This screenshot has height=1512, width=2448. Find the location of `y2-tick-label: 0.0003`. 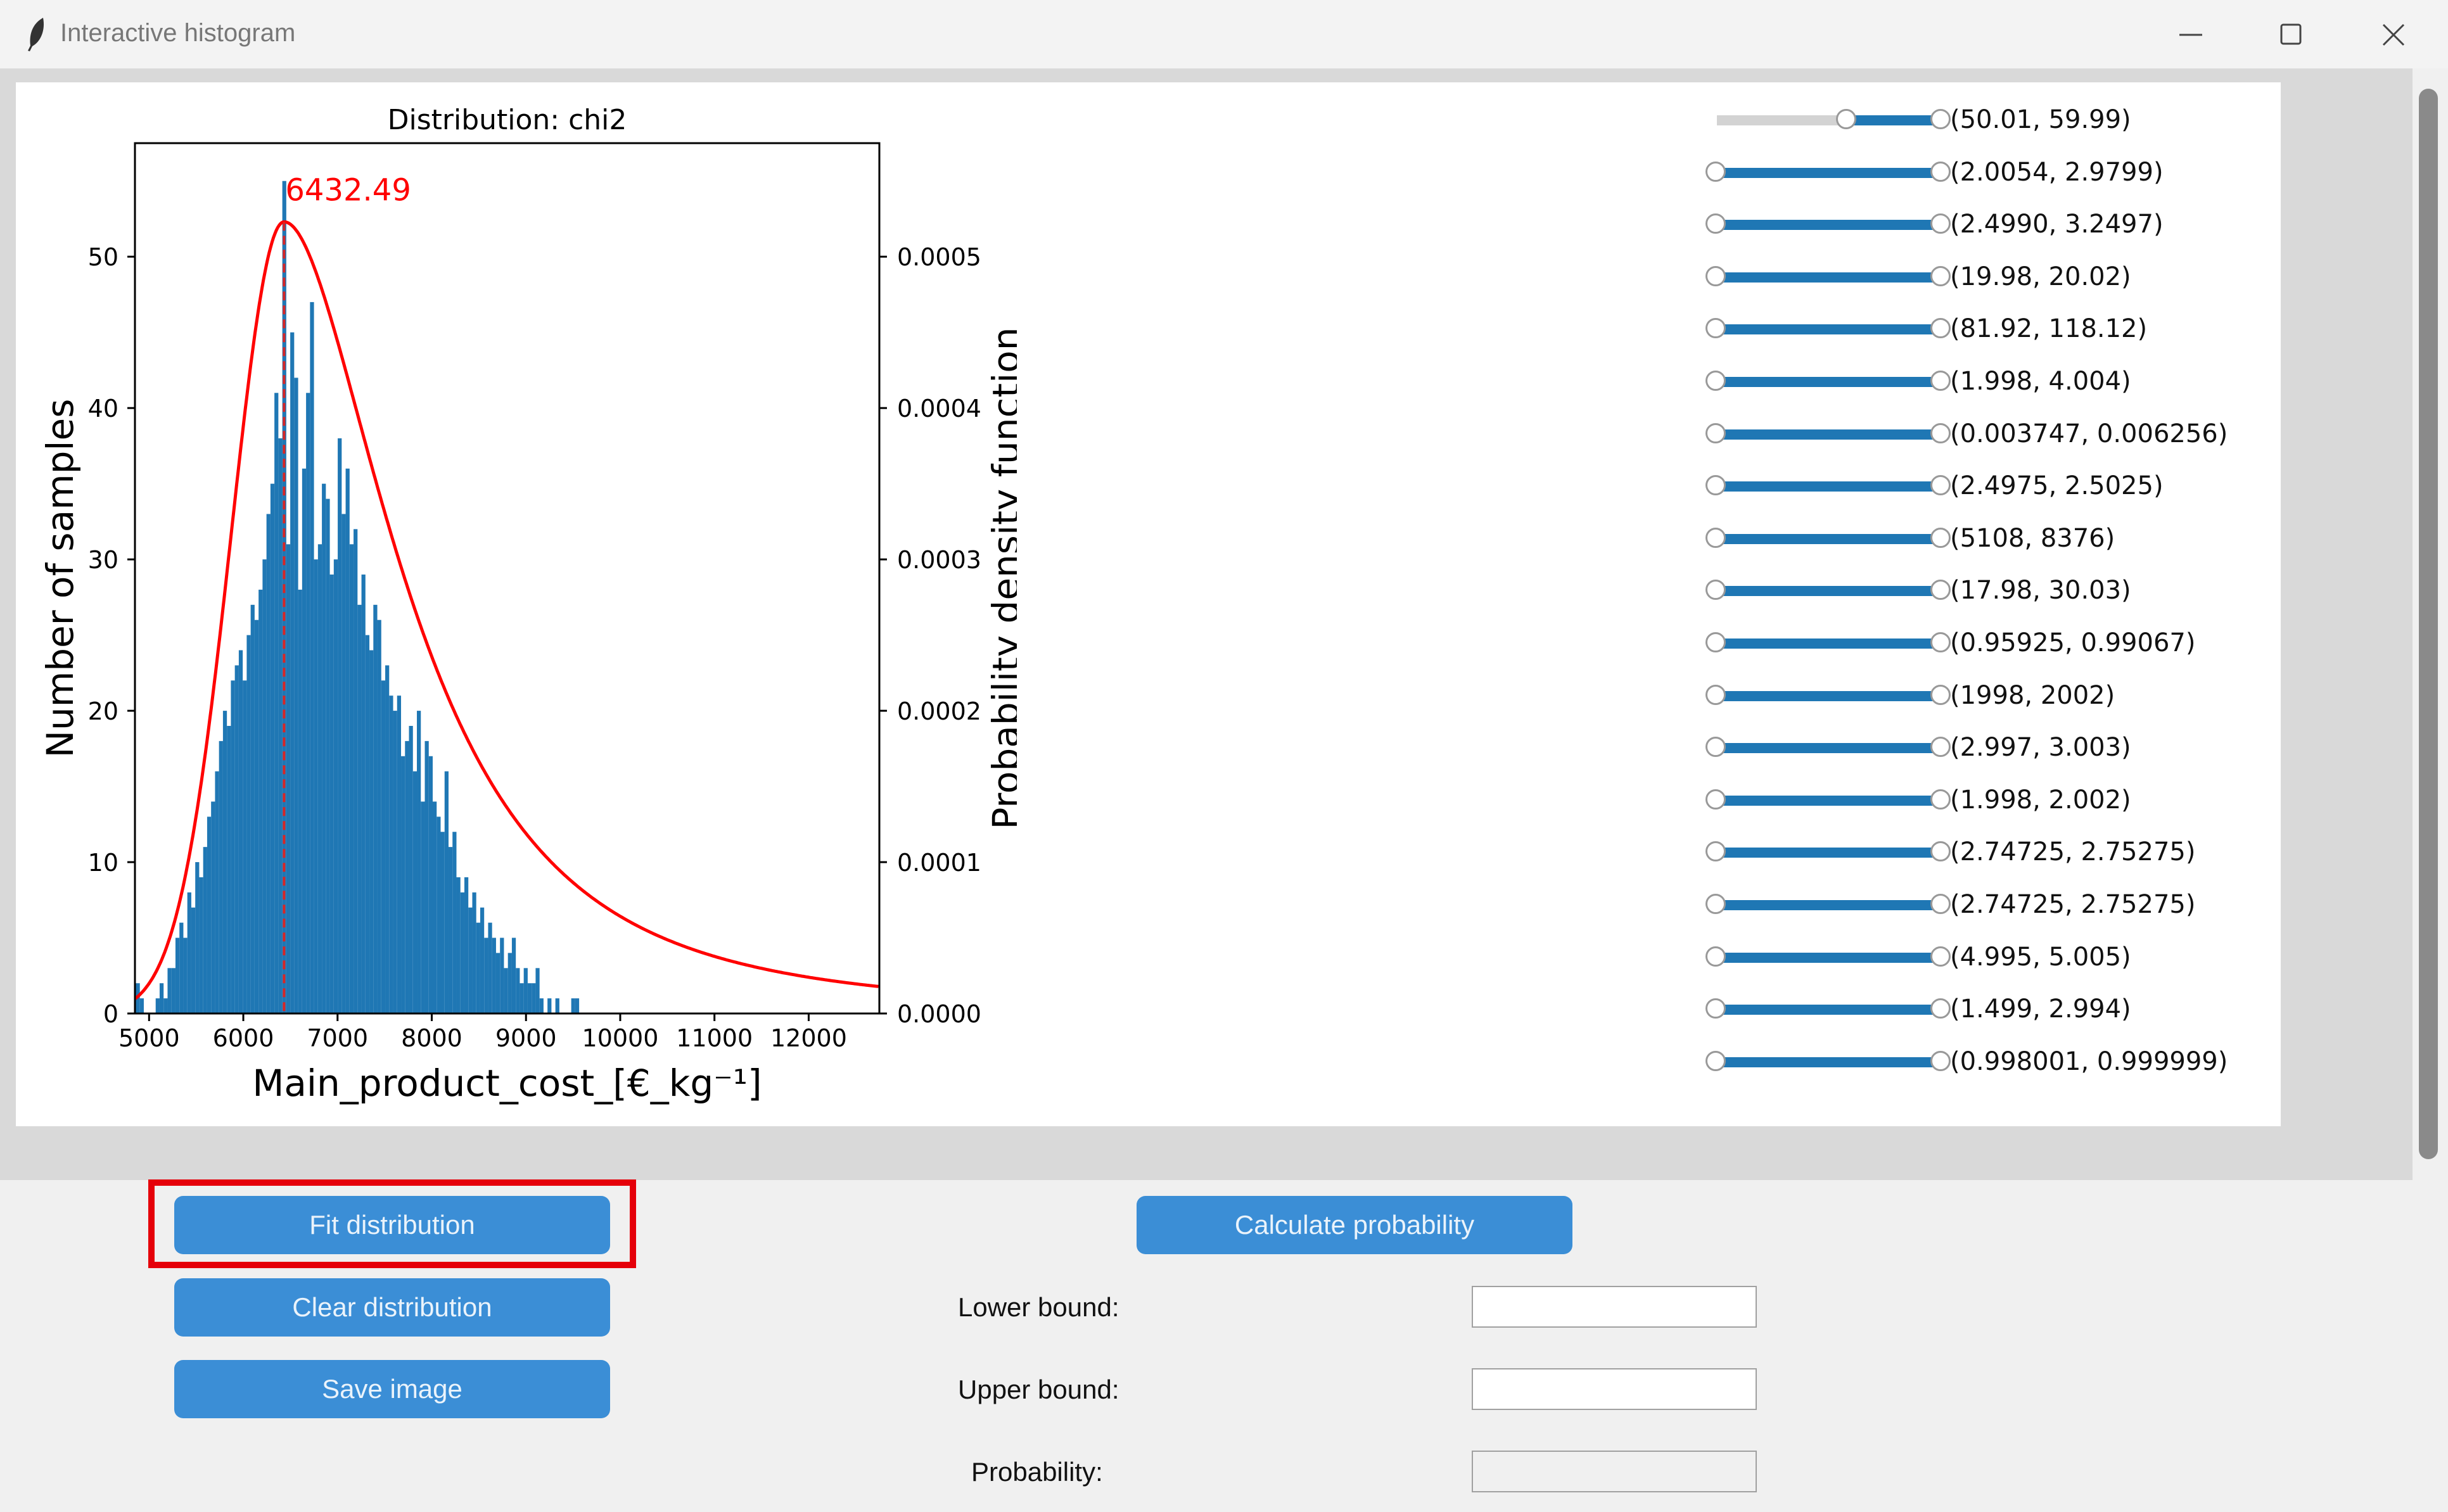

y2-tick-label: 0.0003 is located at coordinates (939, 560).